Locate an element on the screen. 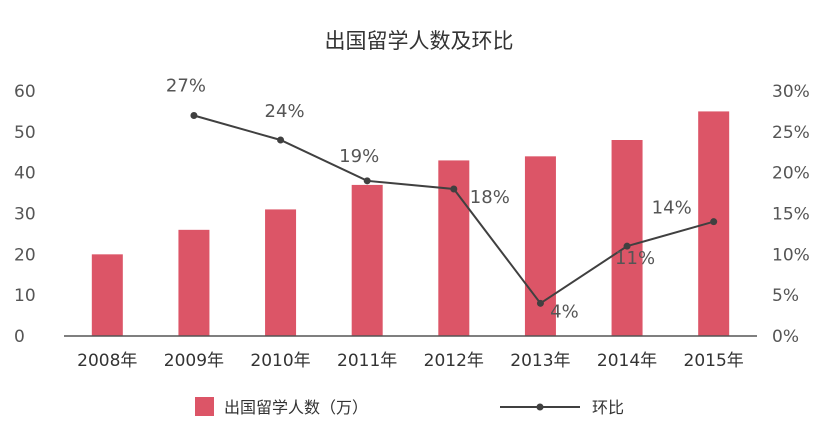  left-tick-label: 40 is located at coordinates (25, 174).